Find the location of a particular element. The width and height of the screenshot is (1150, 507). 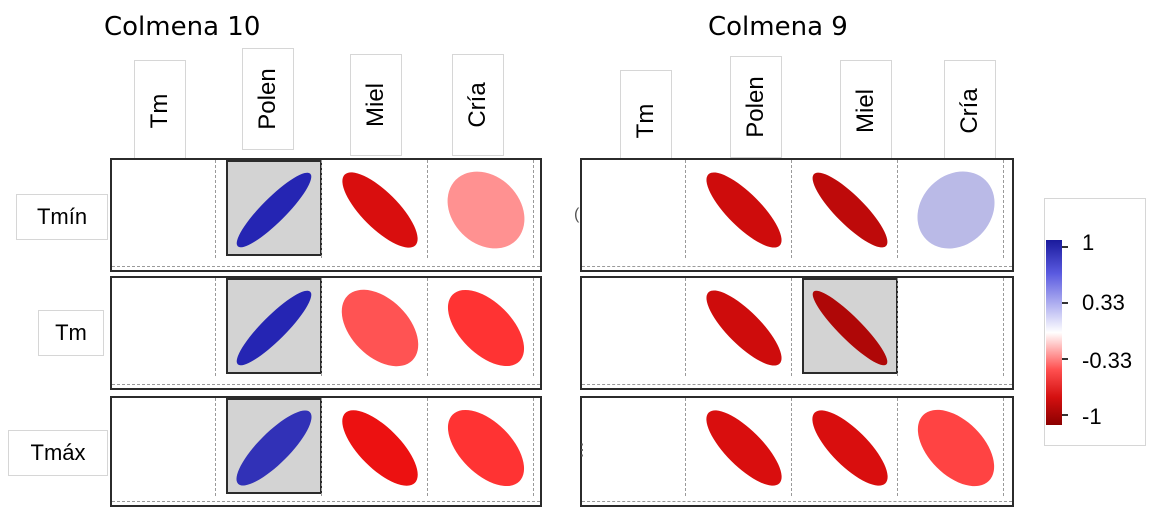

stray-mark: ⋮ is located at coordinates (582, 450).